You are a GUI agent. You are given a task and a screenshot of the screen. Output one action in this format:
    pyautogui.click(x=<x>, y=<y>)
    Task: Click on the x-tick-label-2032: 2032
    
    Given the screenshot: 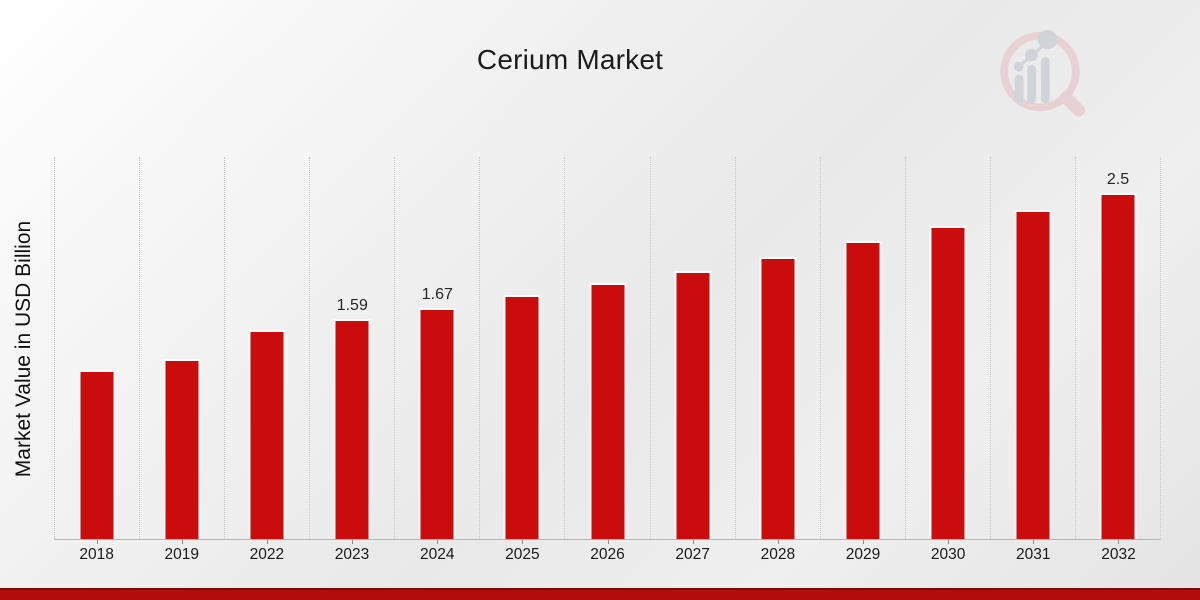 What is the action you would take?
    pyautogui.click(x=1118, y=554)
    